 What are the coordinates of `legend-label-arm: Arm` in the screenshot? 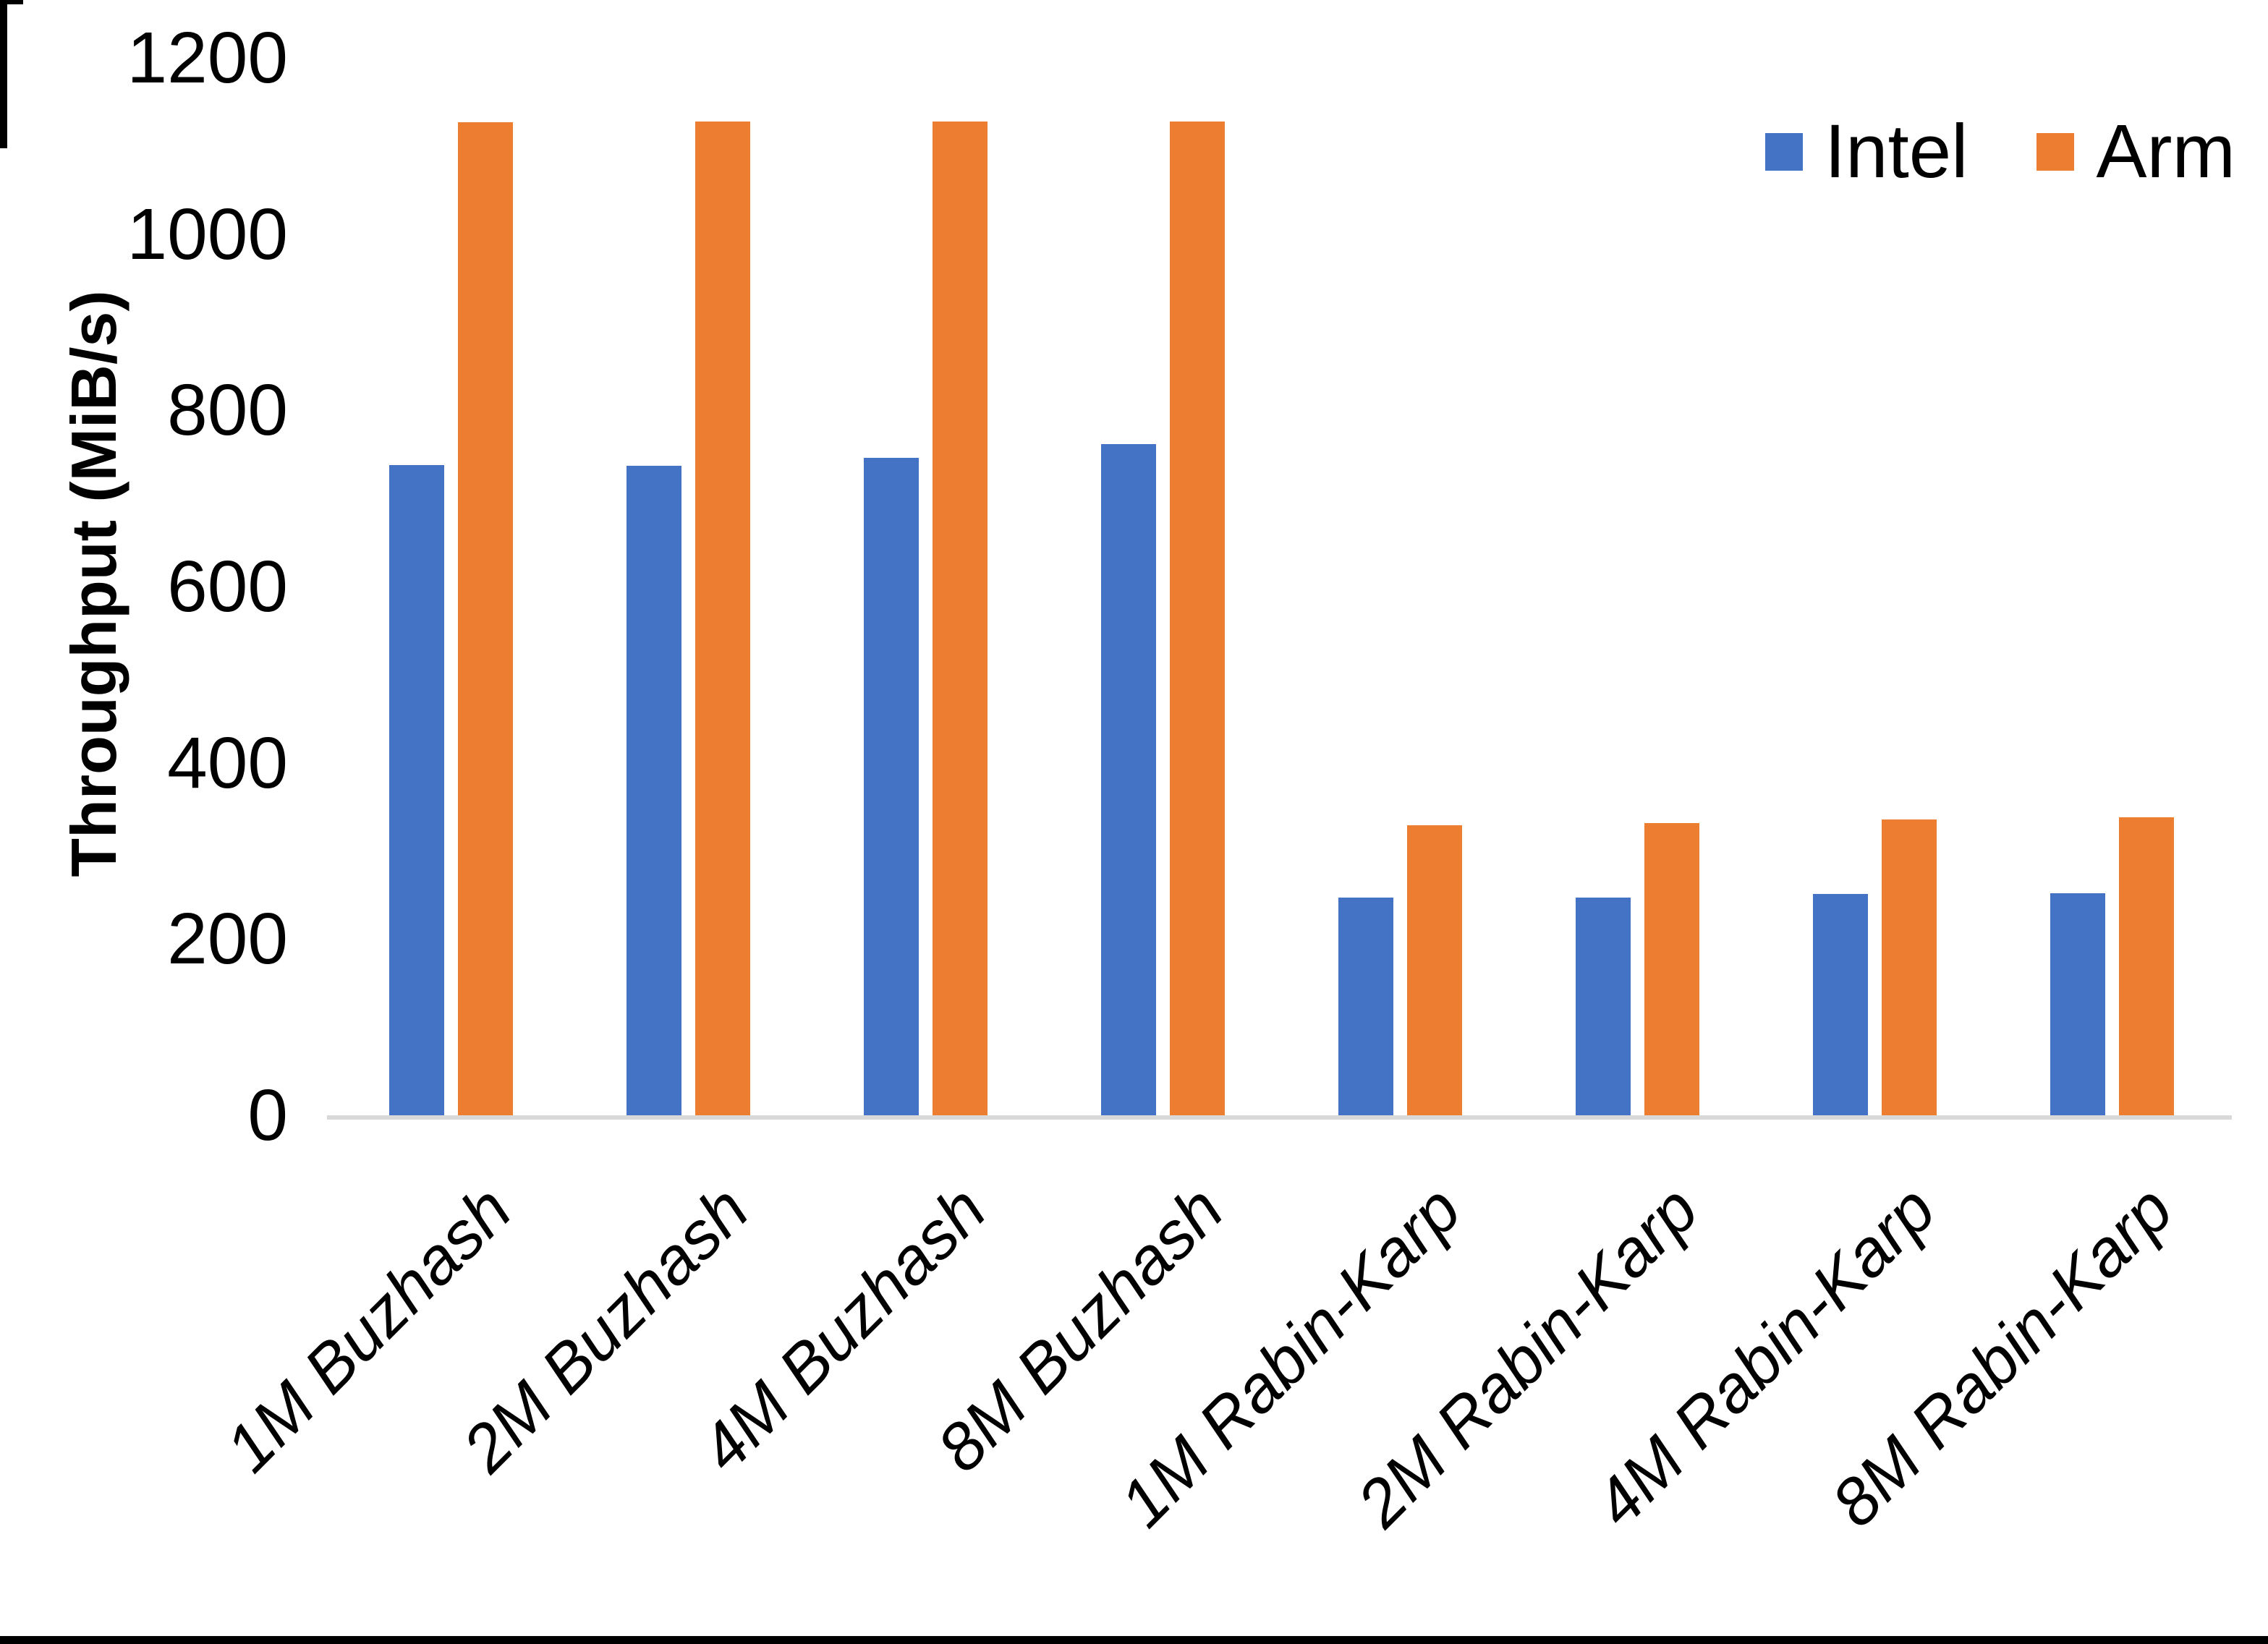 It's located at (2165, 151).